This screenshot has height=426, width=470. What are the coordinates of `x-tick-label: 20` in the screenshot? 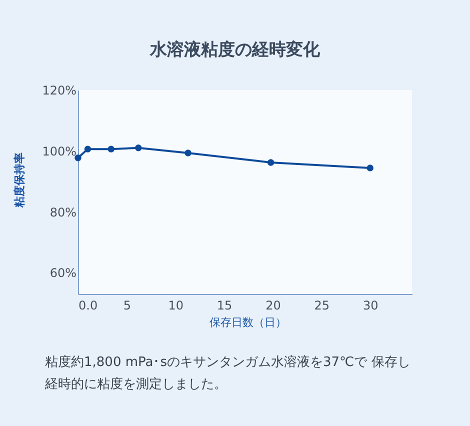 It's located at (273, 305).